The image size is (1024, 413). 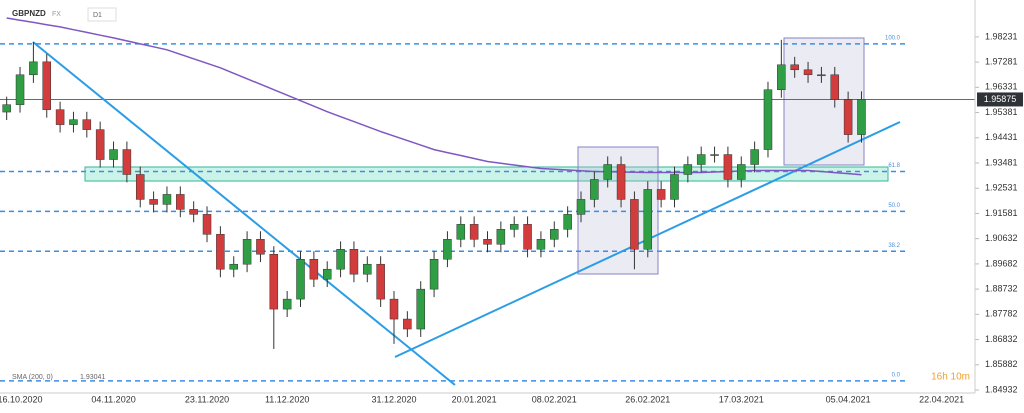 I want to click on x-tick-label: 31.12.2020, so click(x=393, y=399).